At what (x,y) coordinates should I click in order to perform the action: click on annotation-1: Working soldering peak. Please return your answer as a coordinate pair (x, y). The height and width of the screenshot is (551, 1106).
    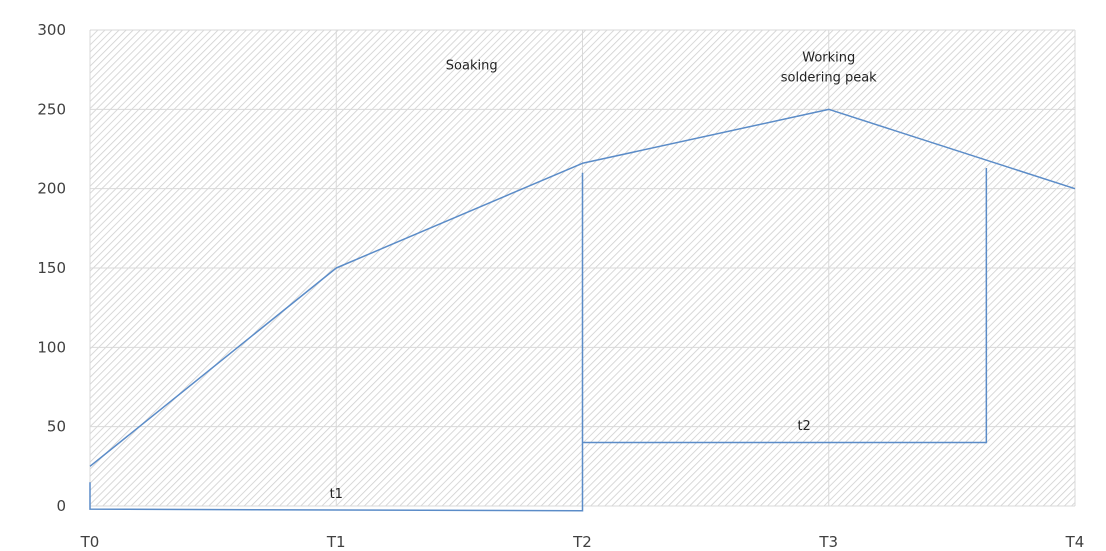
    Looking at the image, I should click on (829, 68).